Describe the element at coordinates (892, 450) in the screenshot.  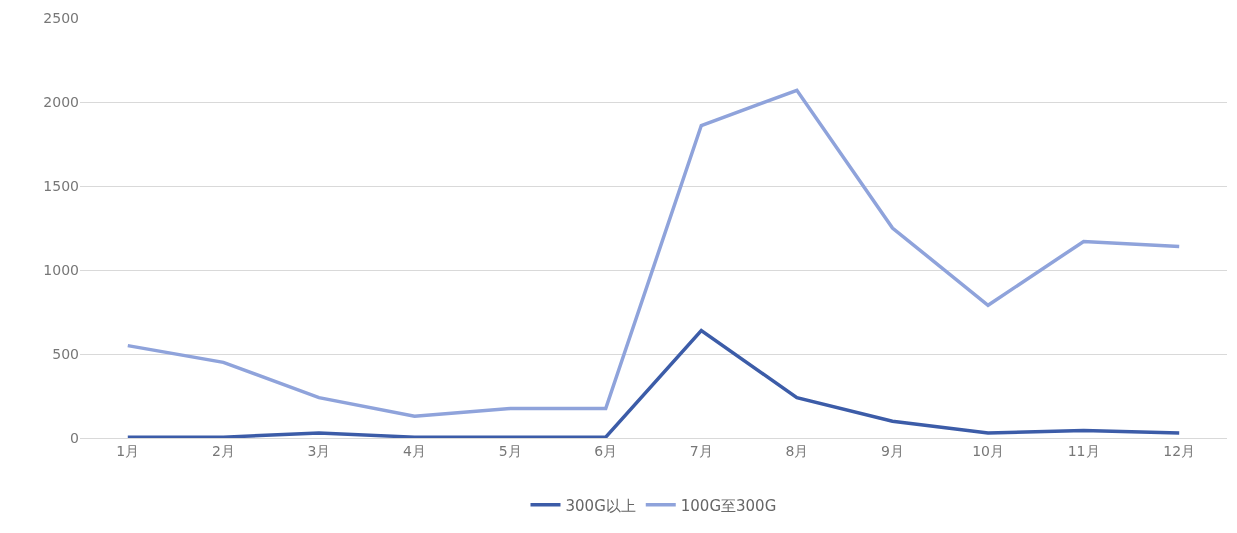
I see `x-tick-label: 9月` at that location.